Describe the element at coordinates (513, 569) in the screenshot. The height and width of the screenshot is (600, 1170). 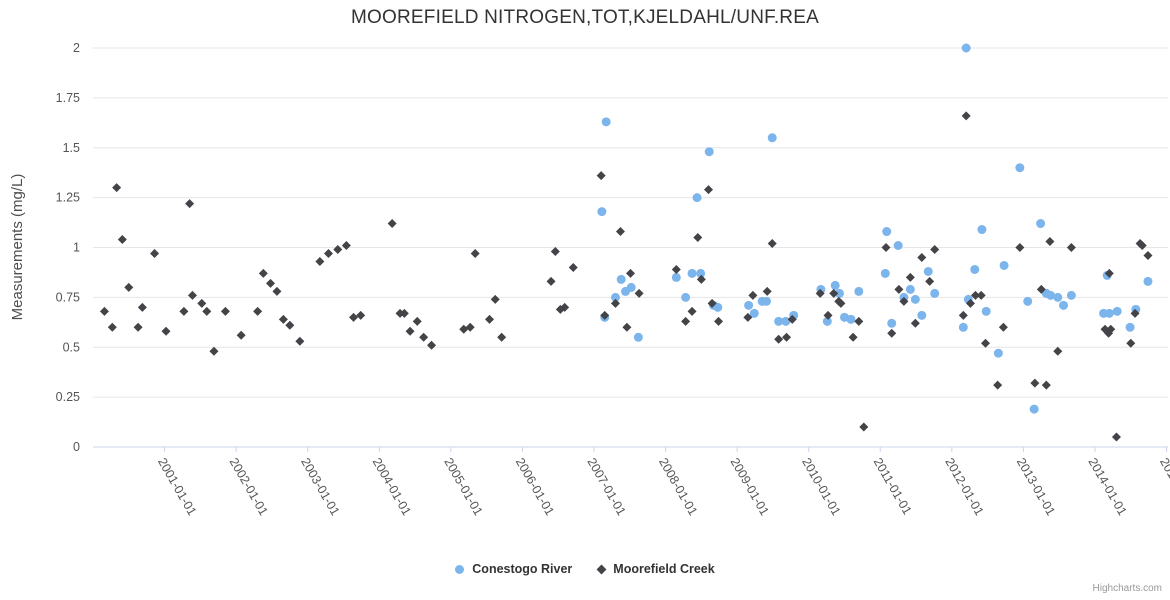
I see `legend-item-conestogo-river: Conestogo River` at that location.